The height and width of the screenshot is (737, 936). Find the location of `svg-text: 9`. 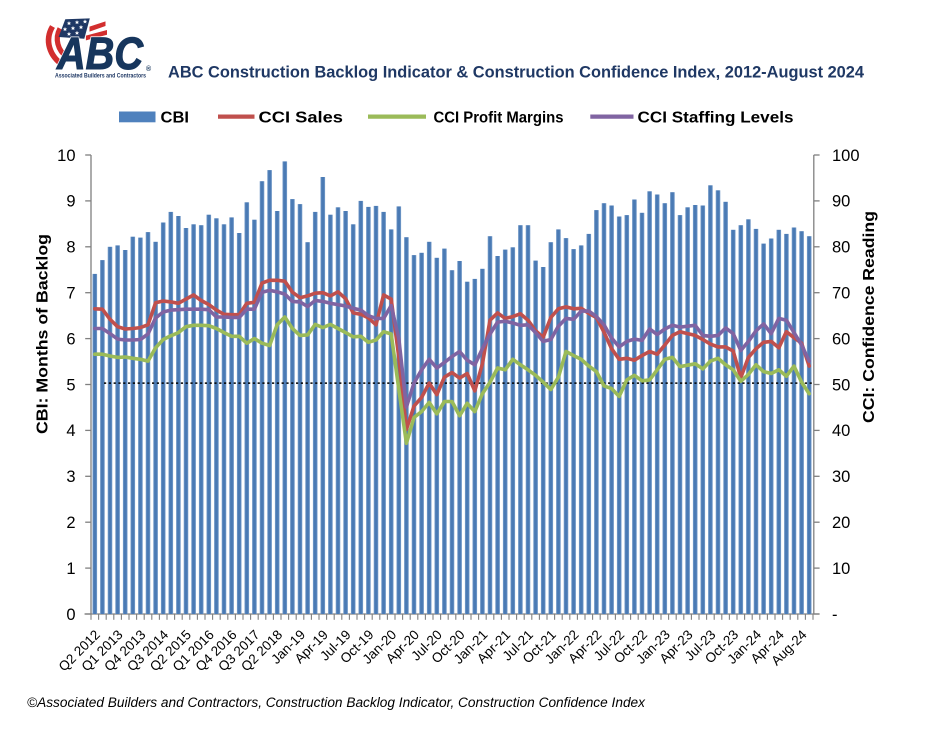

svg-text: 9 is located at coordinates (70, 202).